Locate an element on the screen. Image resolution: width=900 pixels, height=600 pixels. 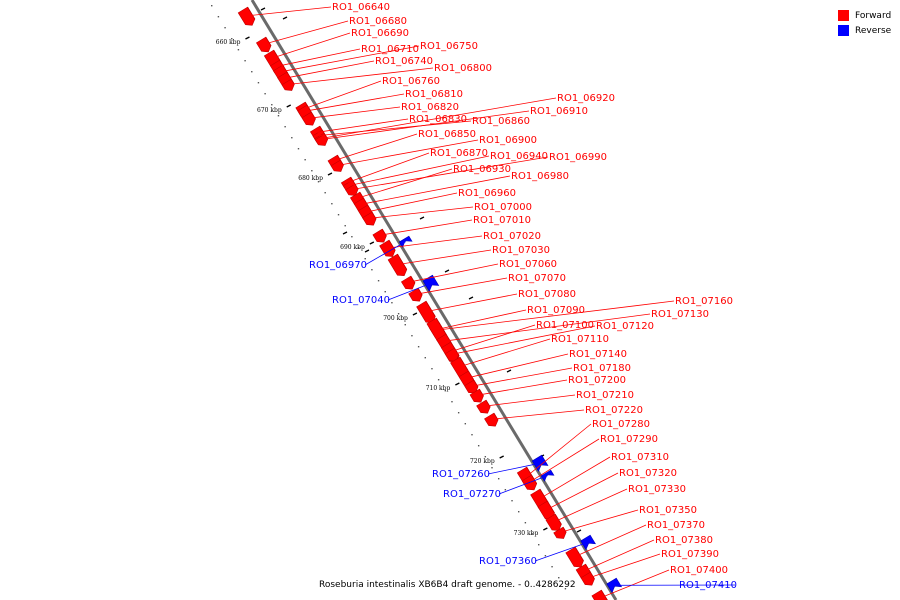
gene-label-ro1_06900: RO1_06900 is located at coordinates (508, 140).